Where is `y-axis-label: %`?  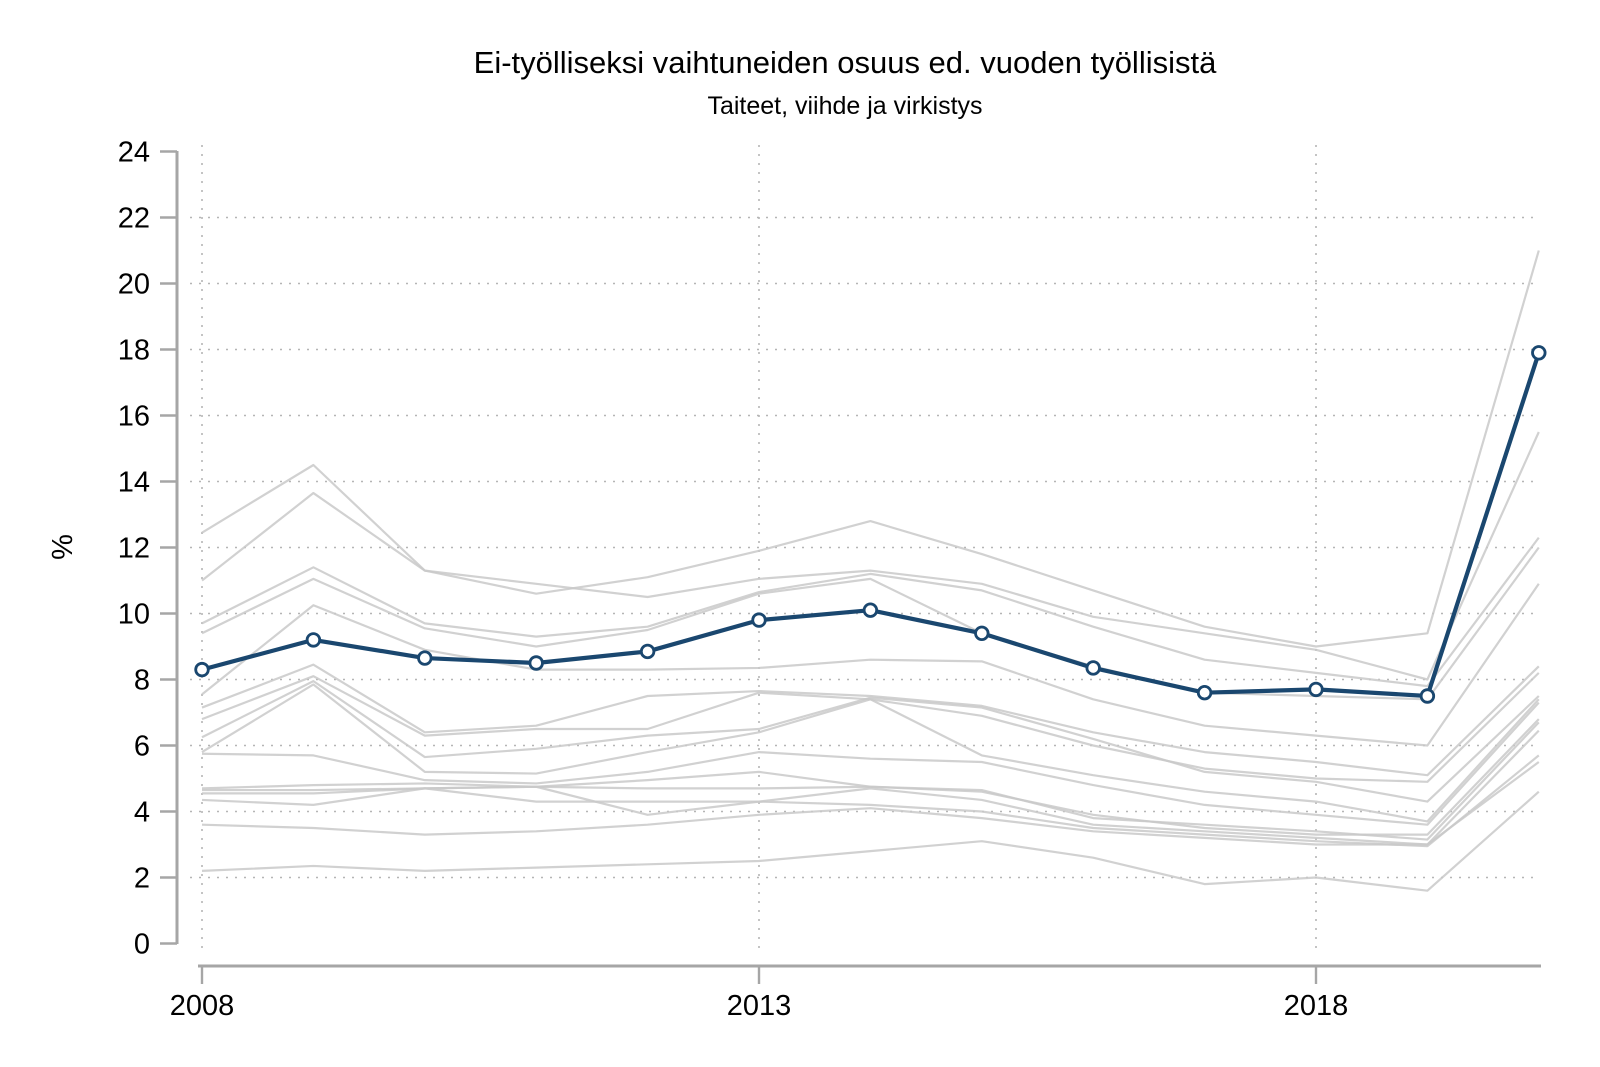
y-axis-label: % is located at coordinates (63, 547).